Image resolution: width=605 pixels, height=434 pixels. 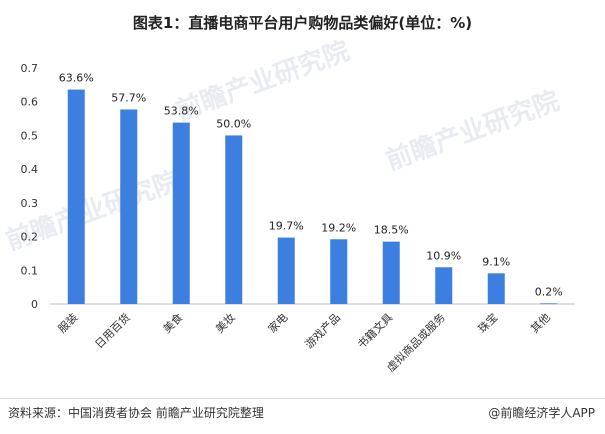 What do you see at coordinates (286, 226) in the screenshot?
I see `bar-value-label: 19.7%` at bounding box center [286, 226].